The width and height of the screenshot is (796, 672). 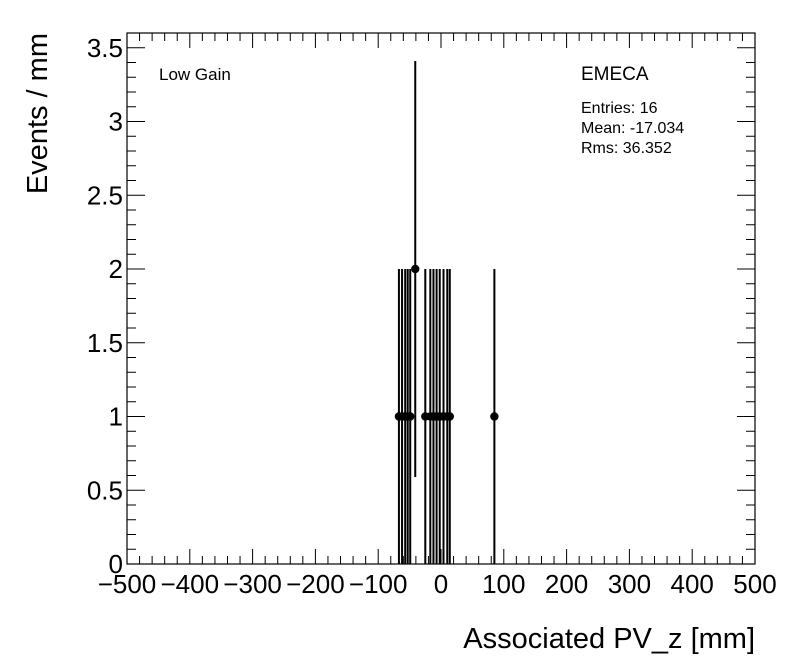 I want to click on y-tick-label: 0, so click(x=116, y=564).